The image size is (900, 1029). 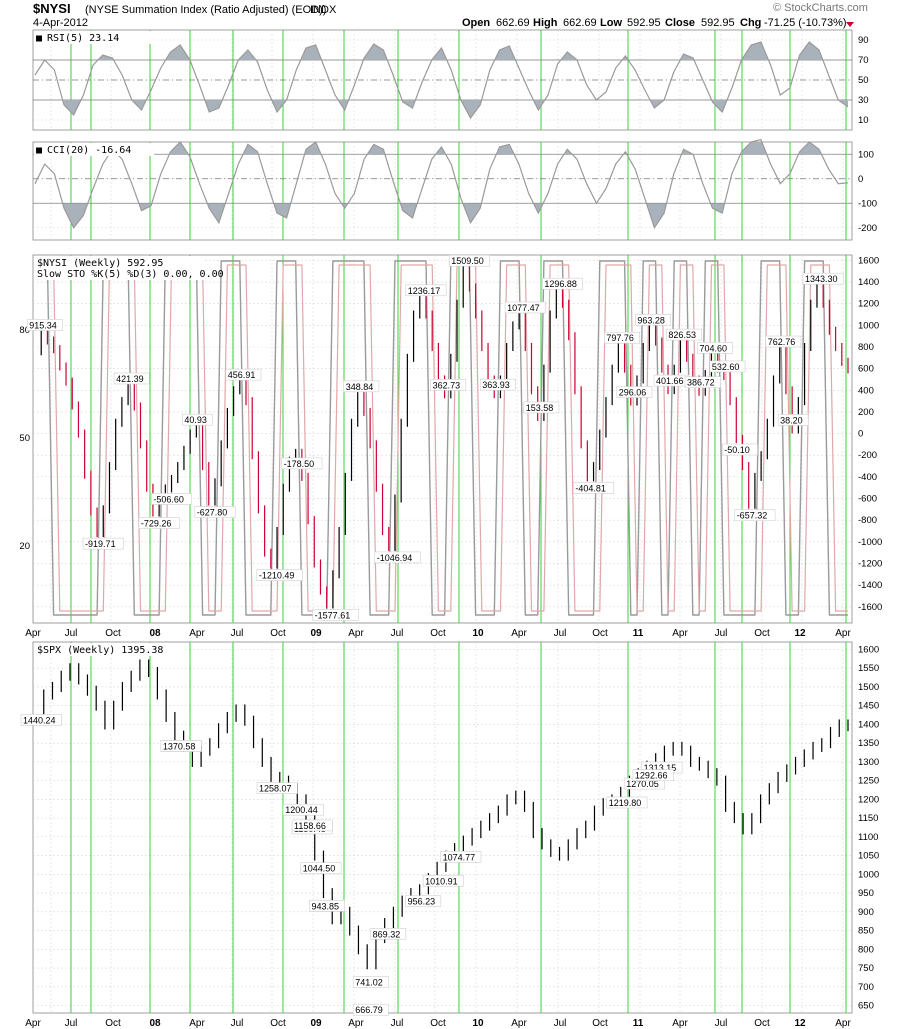 What do you see at coordinates (100, 263) in the screenshot?
I see `nysi-legend: $NYSI (Weekly) 592.95` at bounding box center [100, 263].